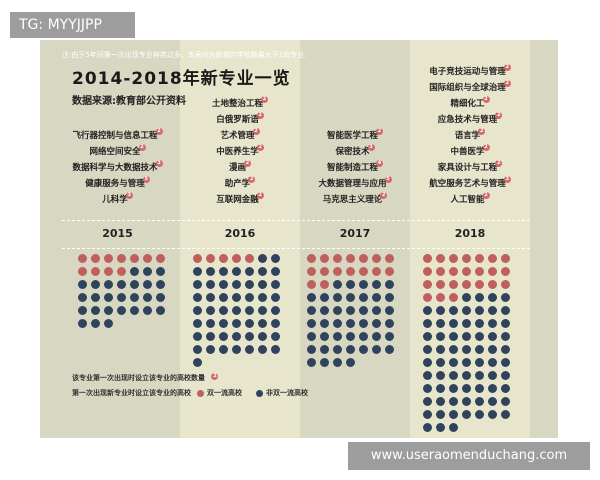 This screenshot has width=600, height=480. I want to click on major-name: 精细化工, so click(467, 104).